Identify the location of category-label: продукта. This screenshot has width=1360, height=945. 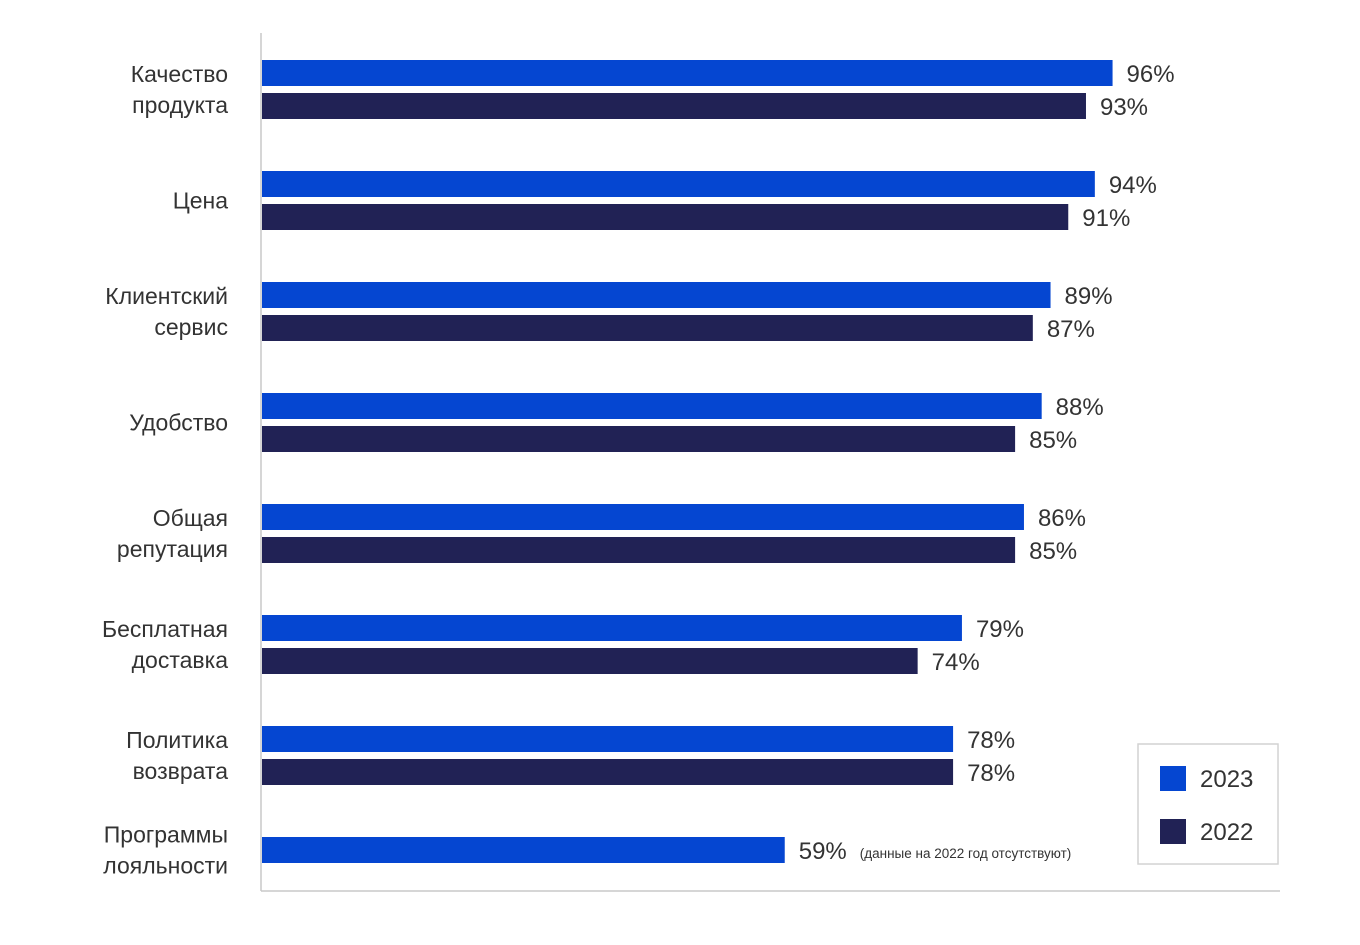
(180, 105).